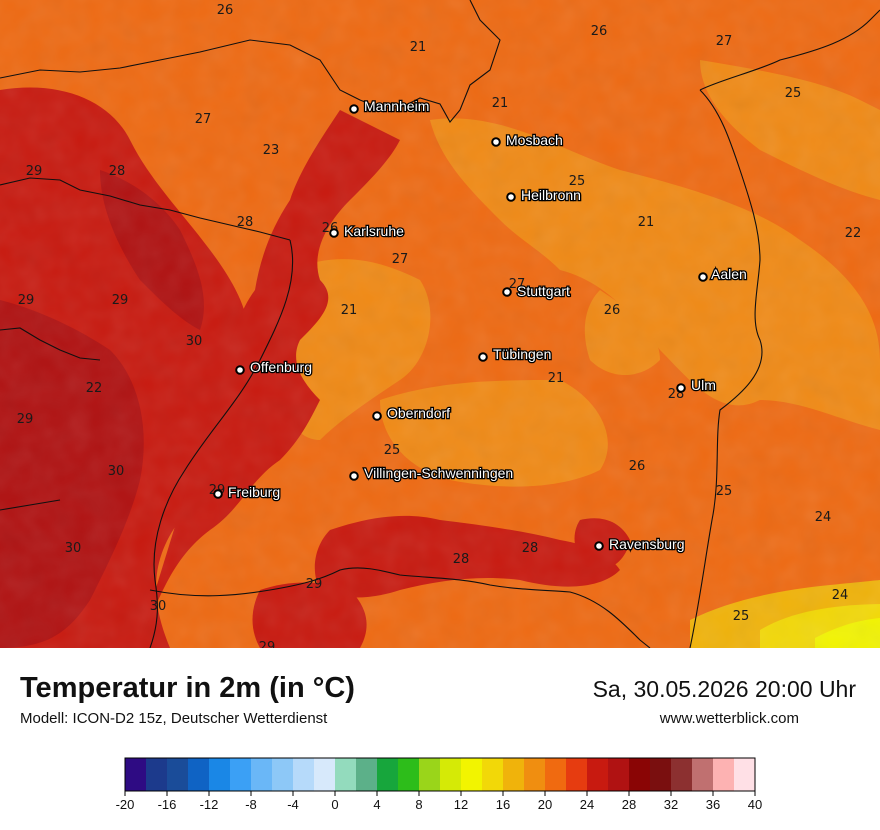  What do you see at coordinates (293, 804) in the screenshot?
I see `legend-tick-label: -4` at bounding box center [293, 804].